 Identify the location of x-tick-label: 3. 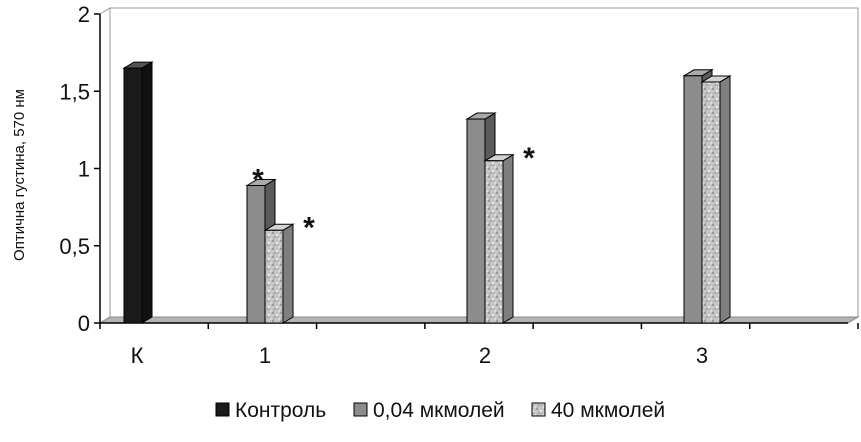
(702, 355).